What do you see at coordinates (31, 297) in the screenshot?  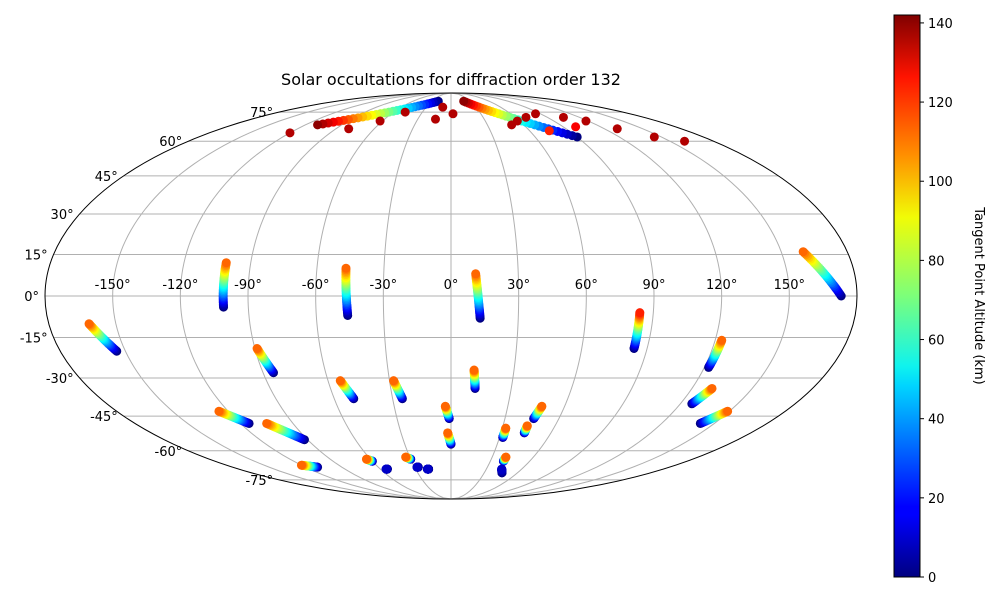 I see `latitude-tick-label: 0°` at bounding box center [31, 297].